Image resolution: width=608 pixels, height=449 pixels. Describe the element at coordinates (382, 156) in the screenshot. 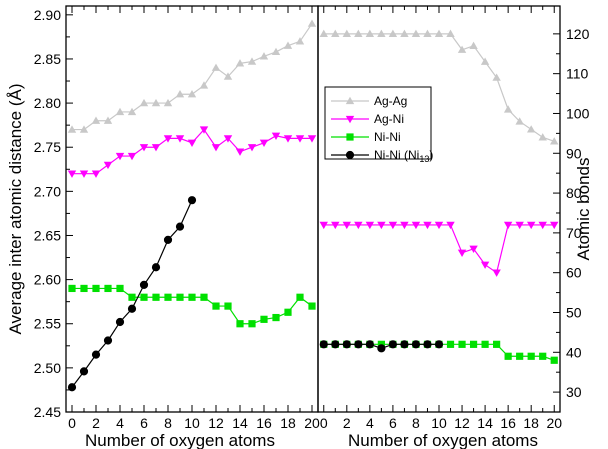

I see `legend-item: Ni-Ni (Ni13)` at that location.